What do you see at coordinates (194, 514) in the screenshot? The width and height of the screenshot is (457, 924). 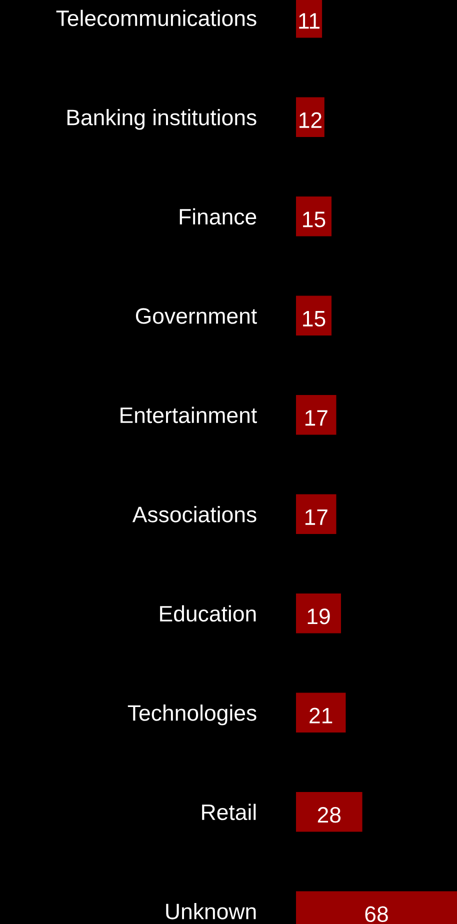 I see `y-tick-label: Associations` at bounding box center [194, 514].